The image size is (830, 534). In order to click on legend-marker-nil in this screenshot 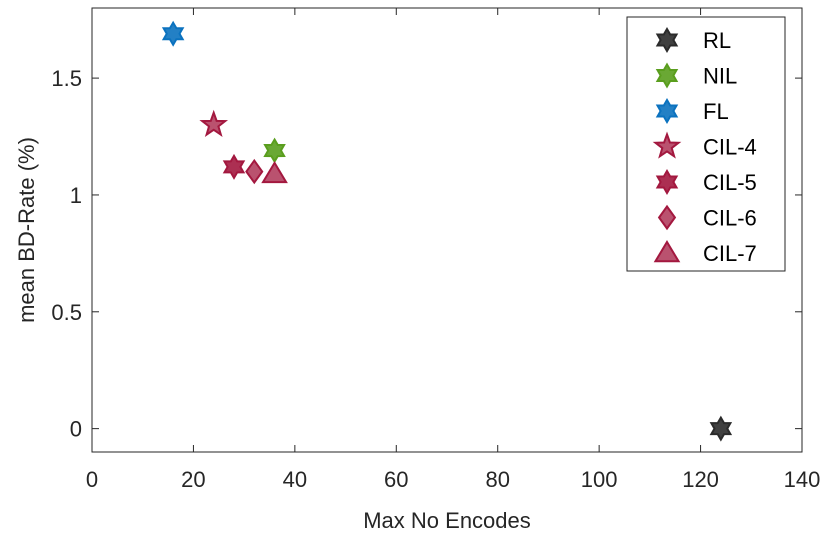, I will do `click(667, 75)`.